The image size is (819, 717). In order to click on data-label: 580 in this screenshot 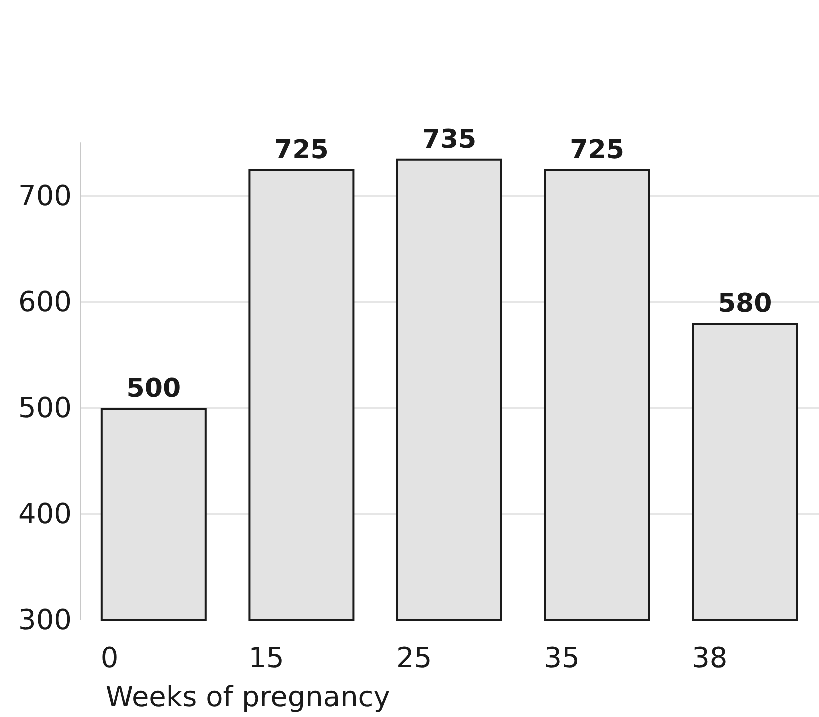, I will do `click(745, 304)`.